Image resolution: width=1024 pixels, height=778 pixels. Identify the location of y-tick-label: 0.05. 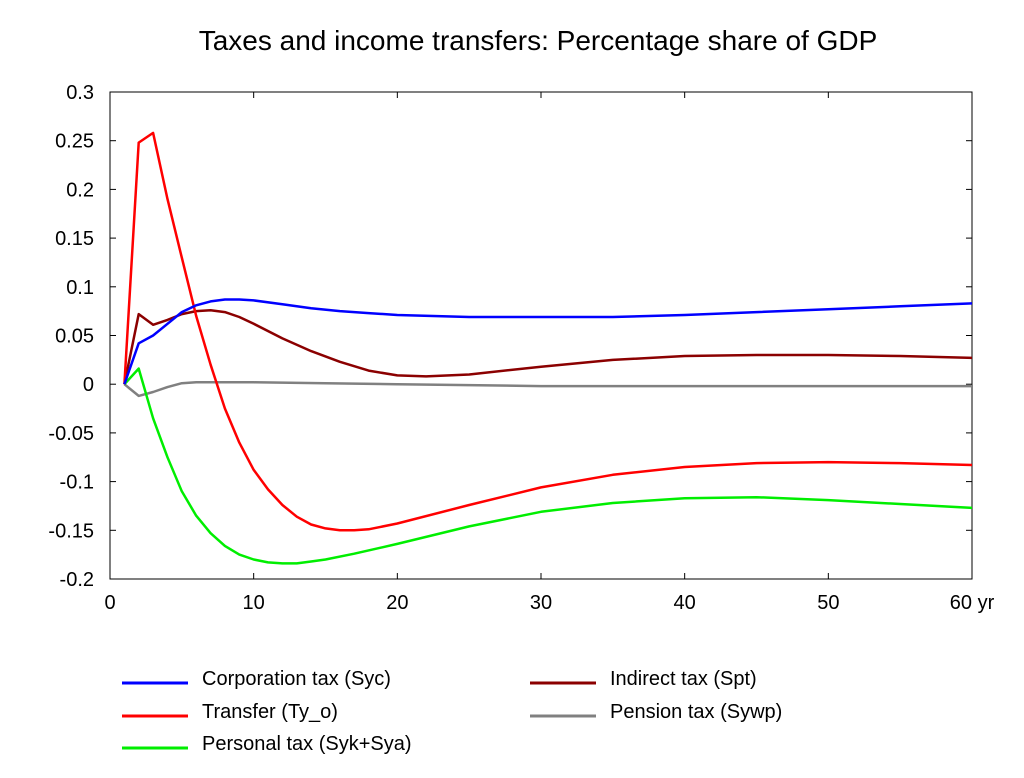
(74, 337).